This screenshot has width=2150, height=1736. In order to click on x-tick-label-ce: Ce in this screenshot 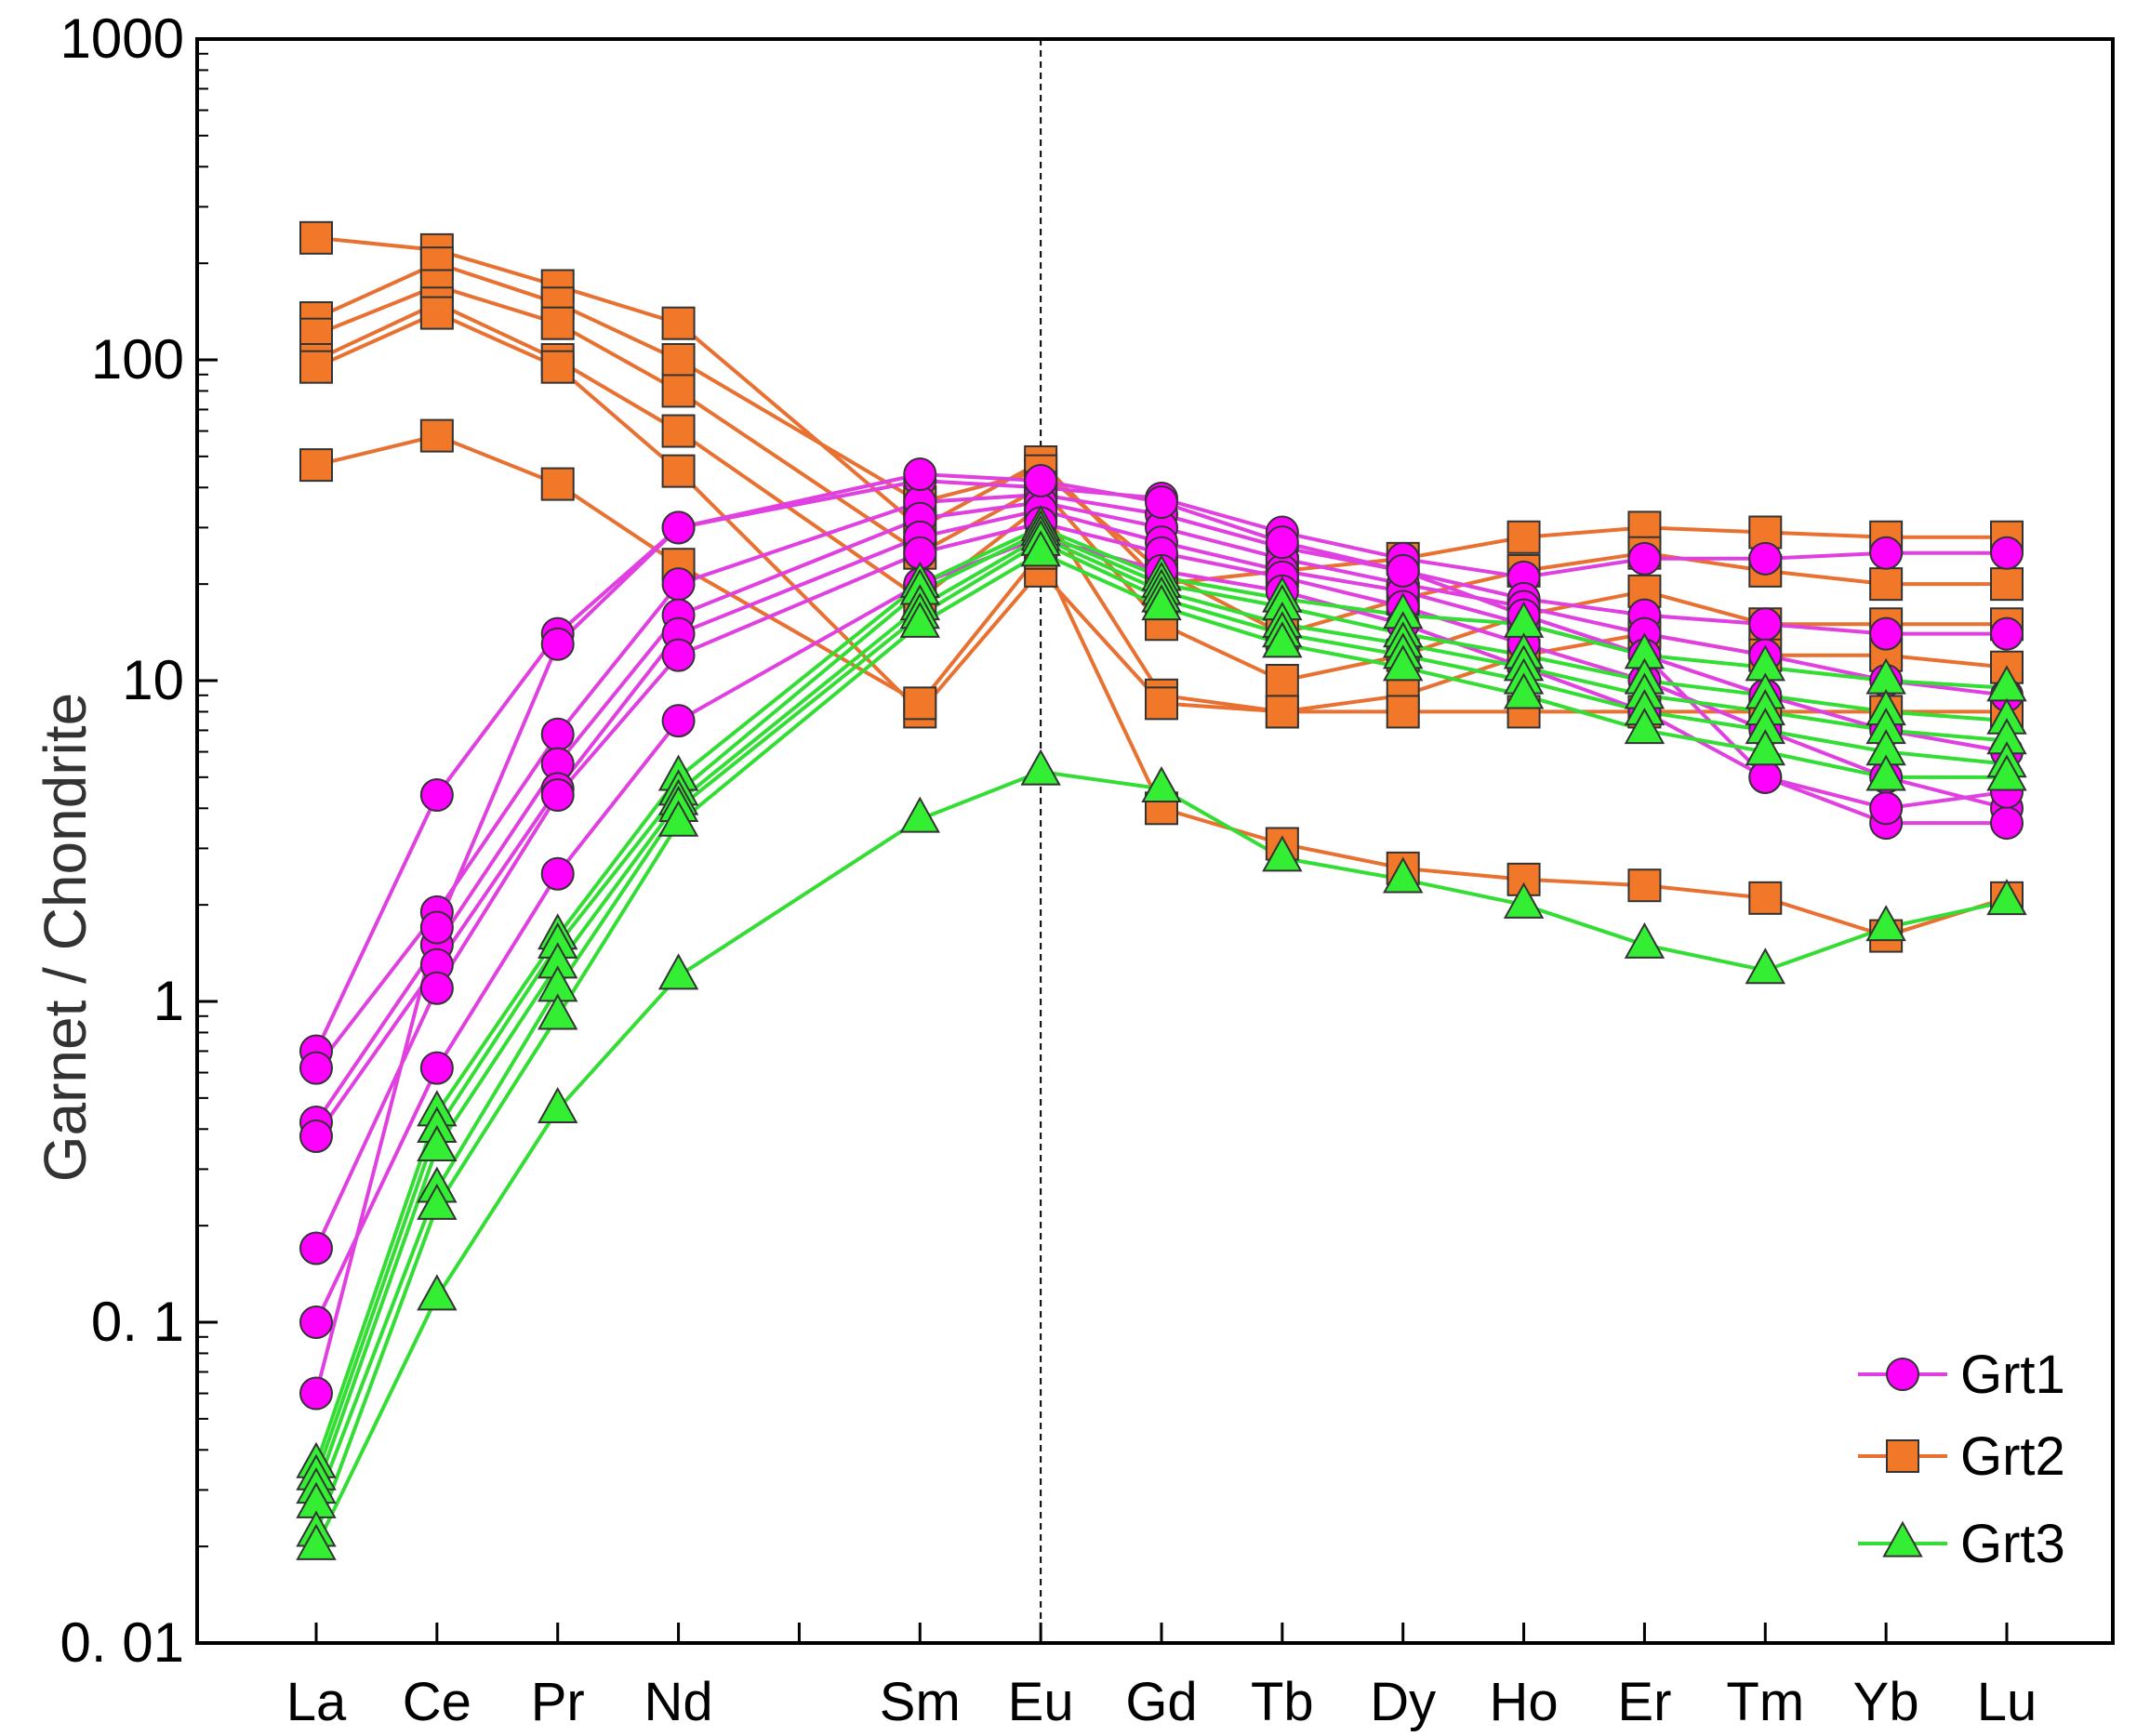, I will do `click(437, 1702)`.